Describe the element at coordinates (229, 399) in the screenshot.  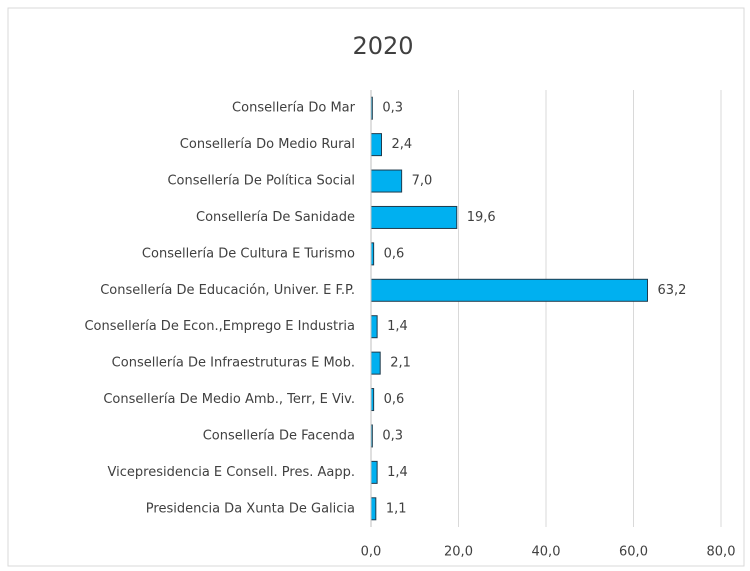
I see `y-tick-label: Consellería De Medio Amb., Terr, E Viv.` at that location.